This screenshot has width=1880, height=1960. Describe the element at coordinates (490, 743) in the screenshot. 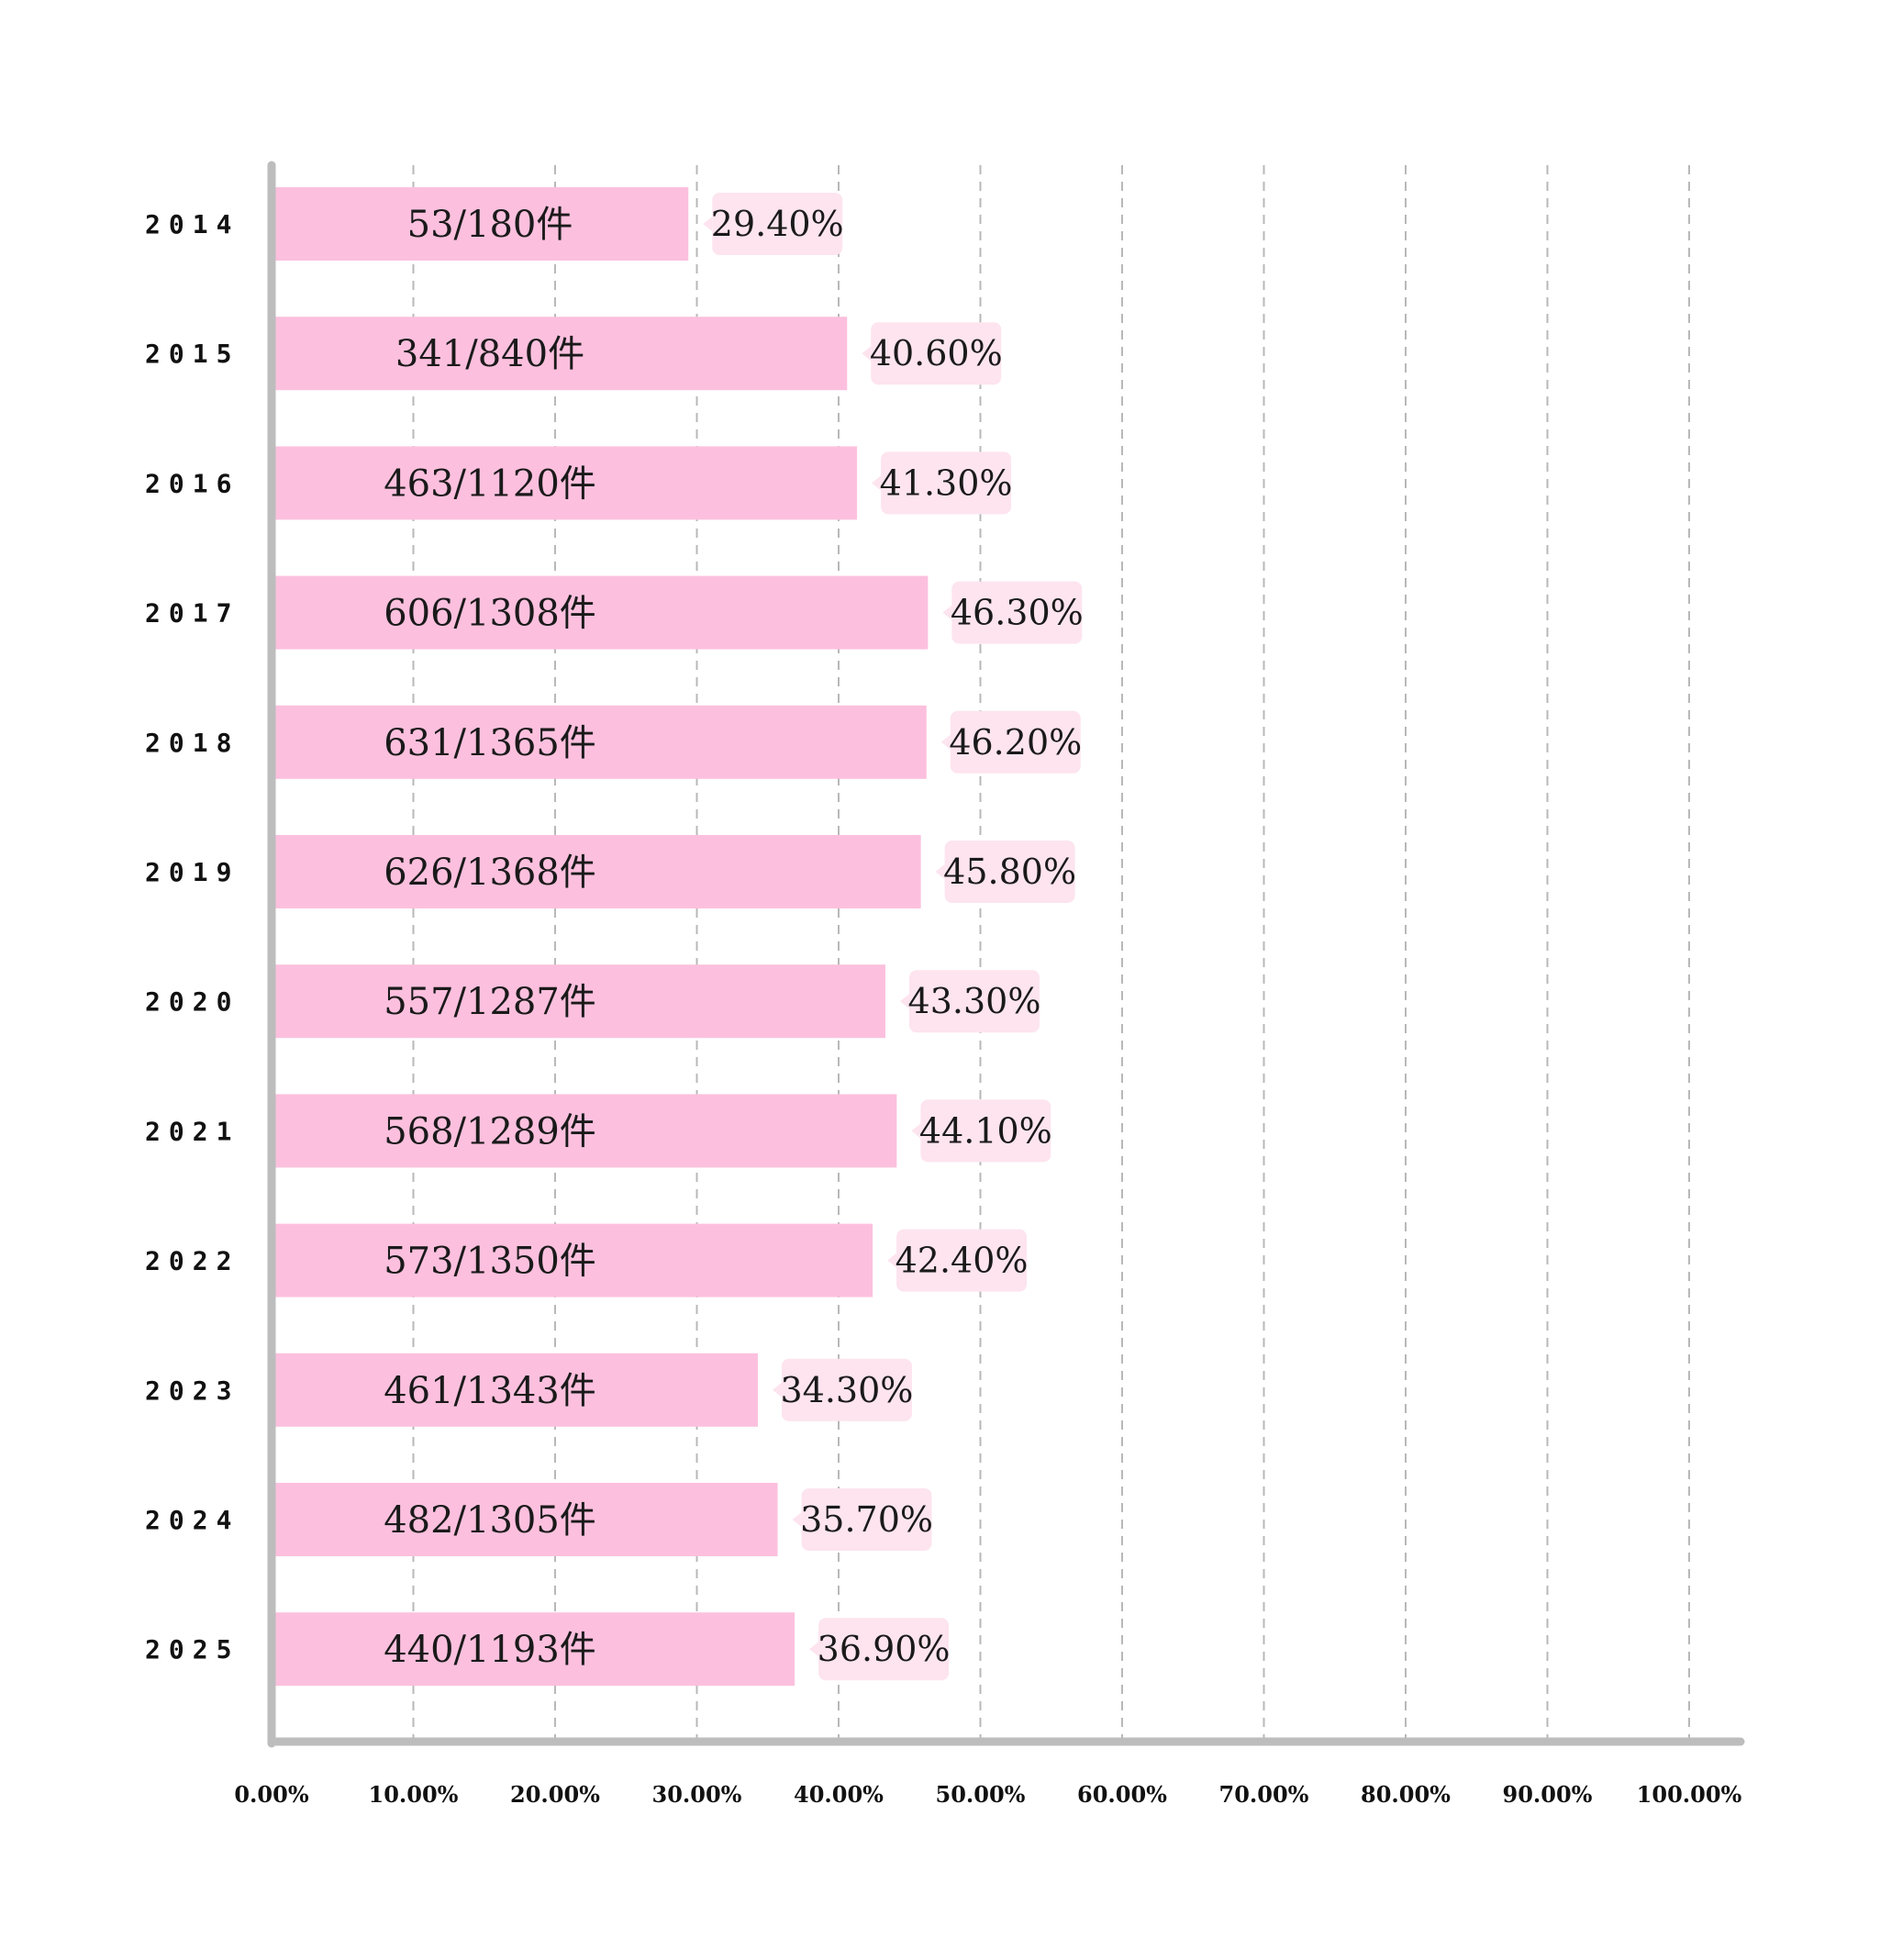

I see `bar-count-label: 631/1365件` at that location.